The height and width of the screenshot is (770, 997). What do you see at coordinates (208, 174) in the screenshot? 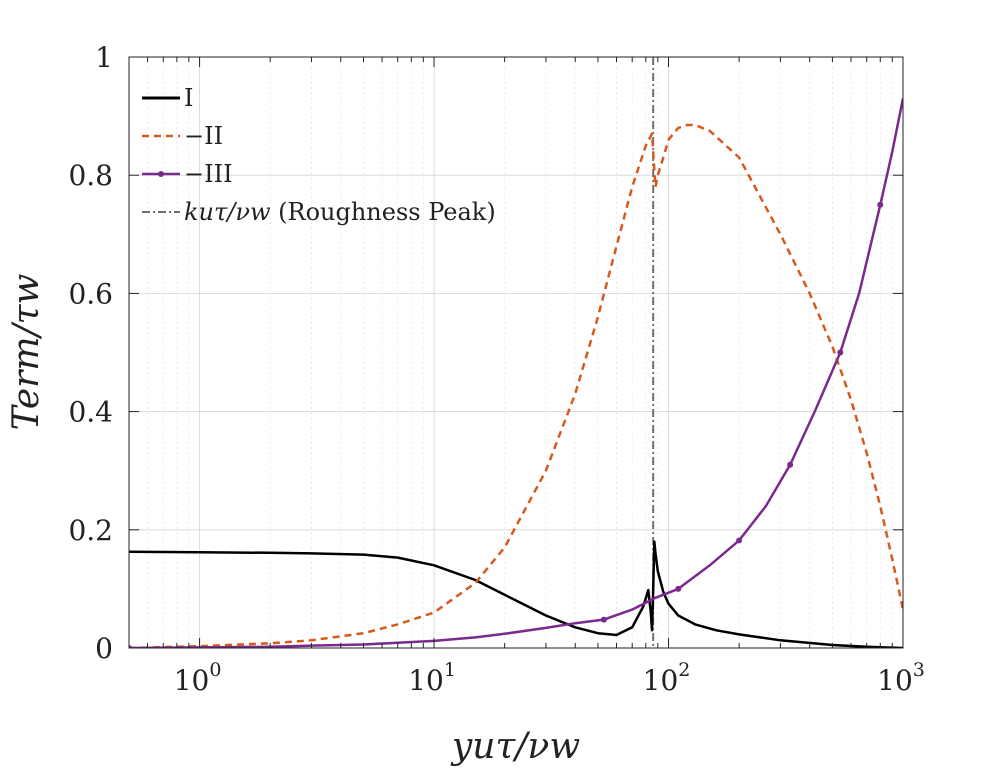
I see `legend-label-iii: −III` at bounding box center [208, 174].